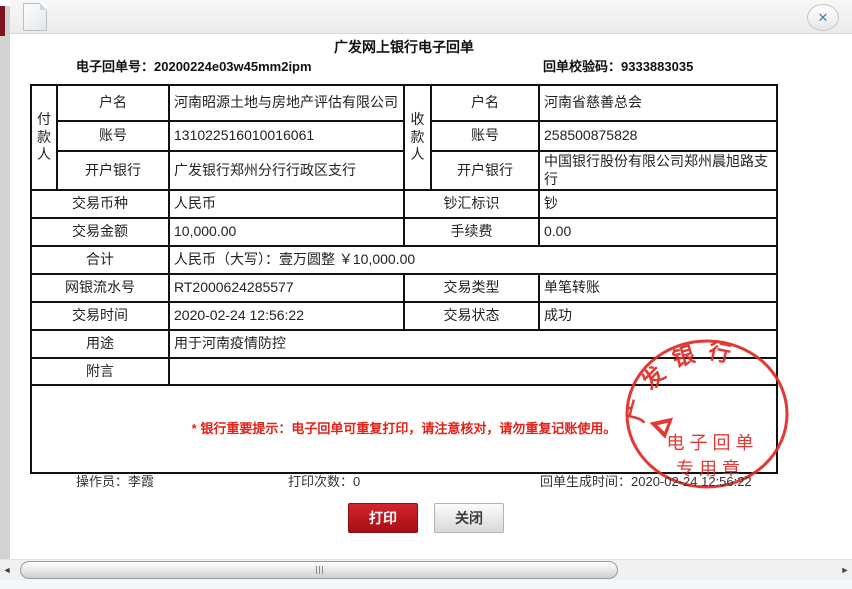  I want to click on payee-bank-value: 中国银行股份有限公司郑州晨旭路支行, so click(658, 170).